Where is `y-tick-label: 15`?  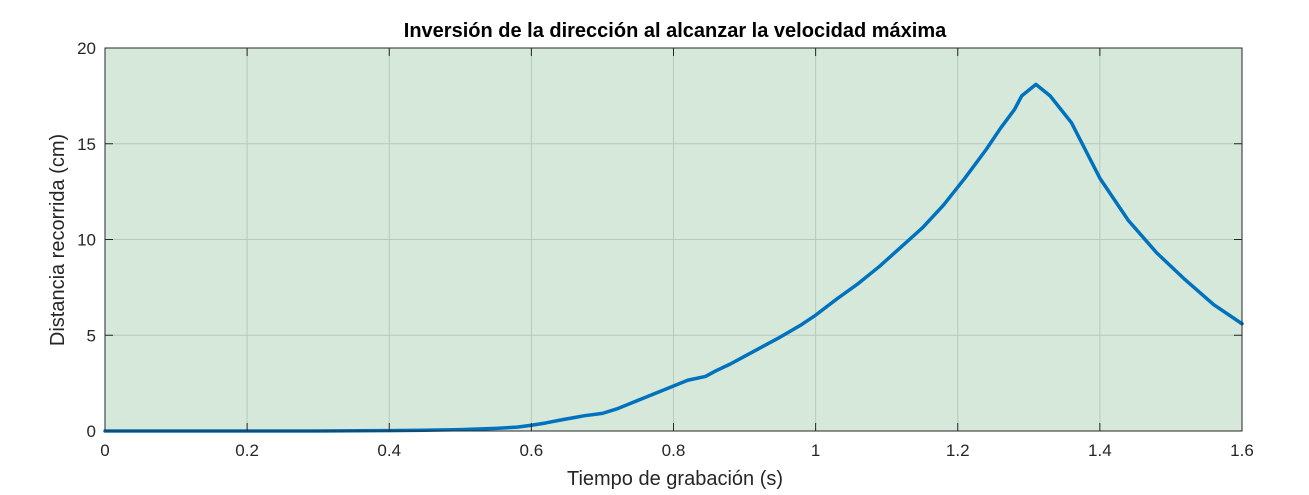
y-tick-label: 15 is located at coordinates (86, 144).